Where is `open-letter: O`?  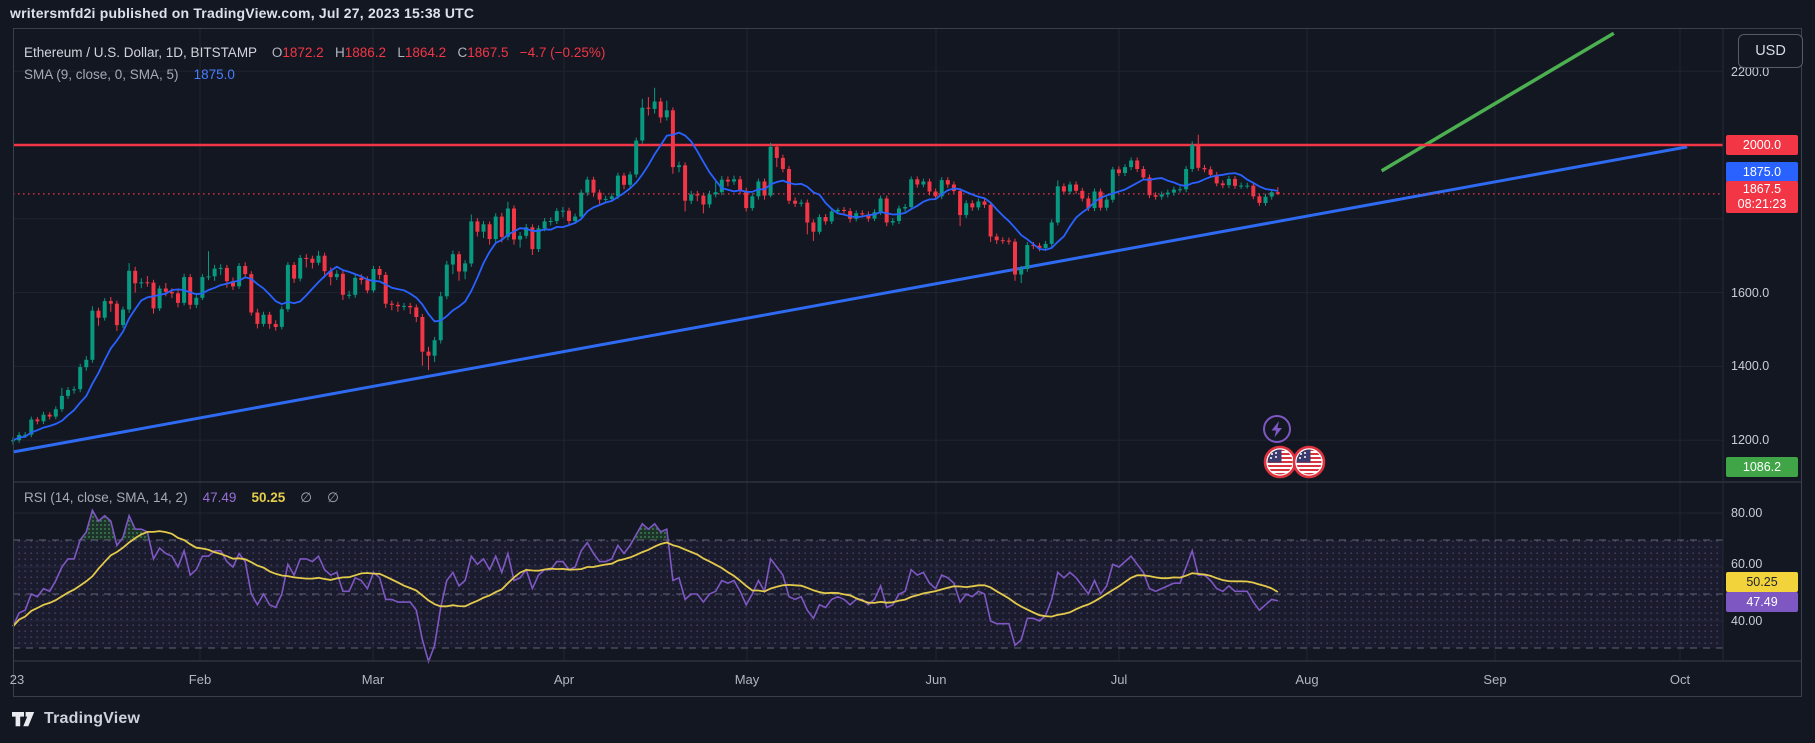
open-letter: O is located at coordinates (277, 52).